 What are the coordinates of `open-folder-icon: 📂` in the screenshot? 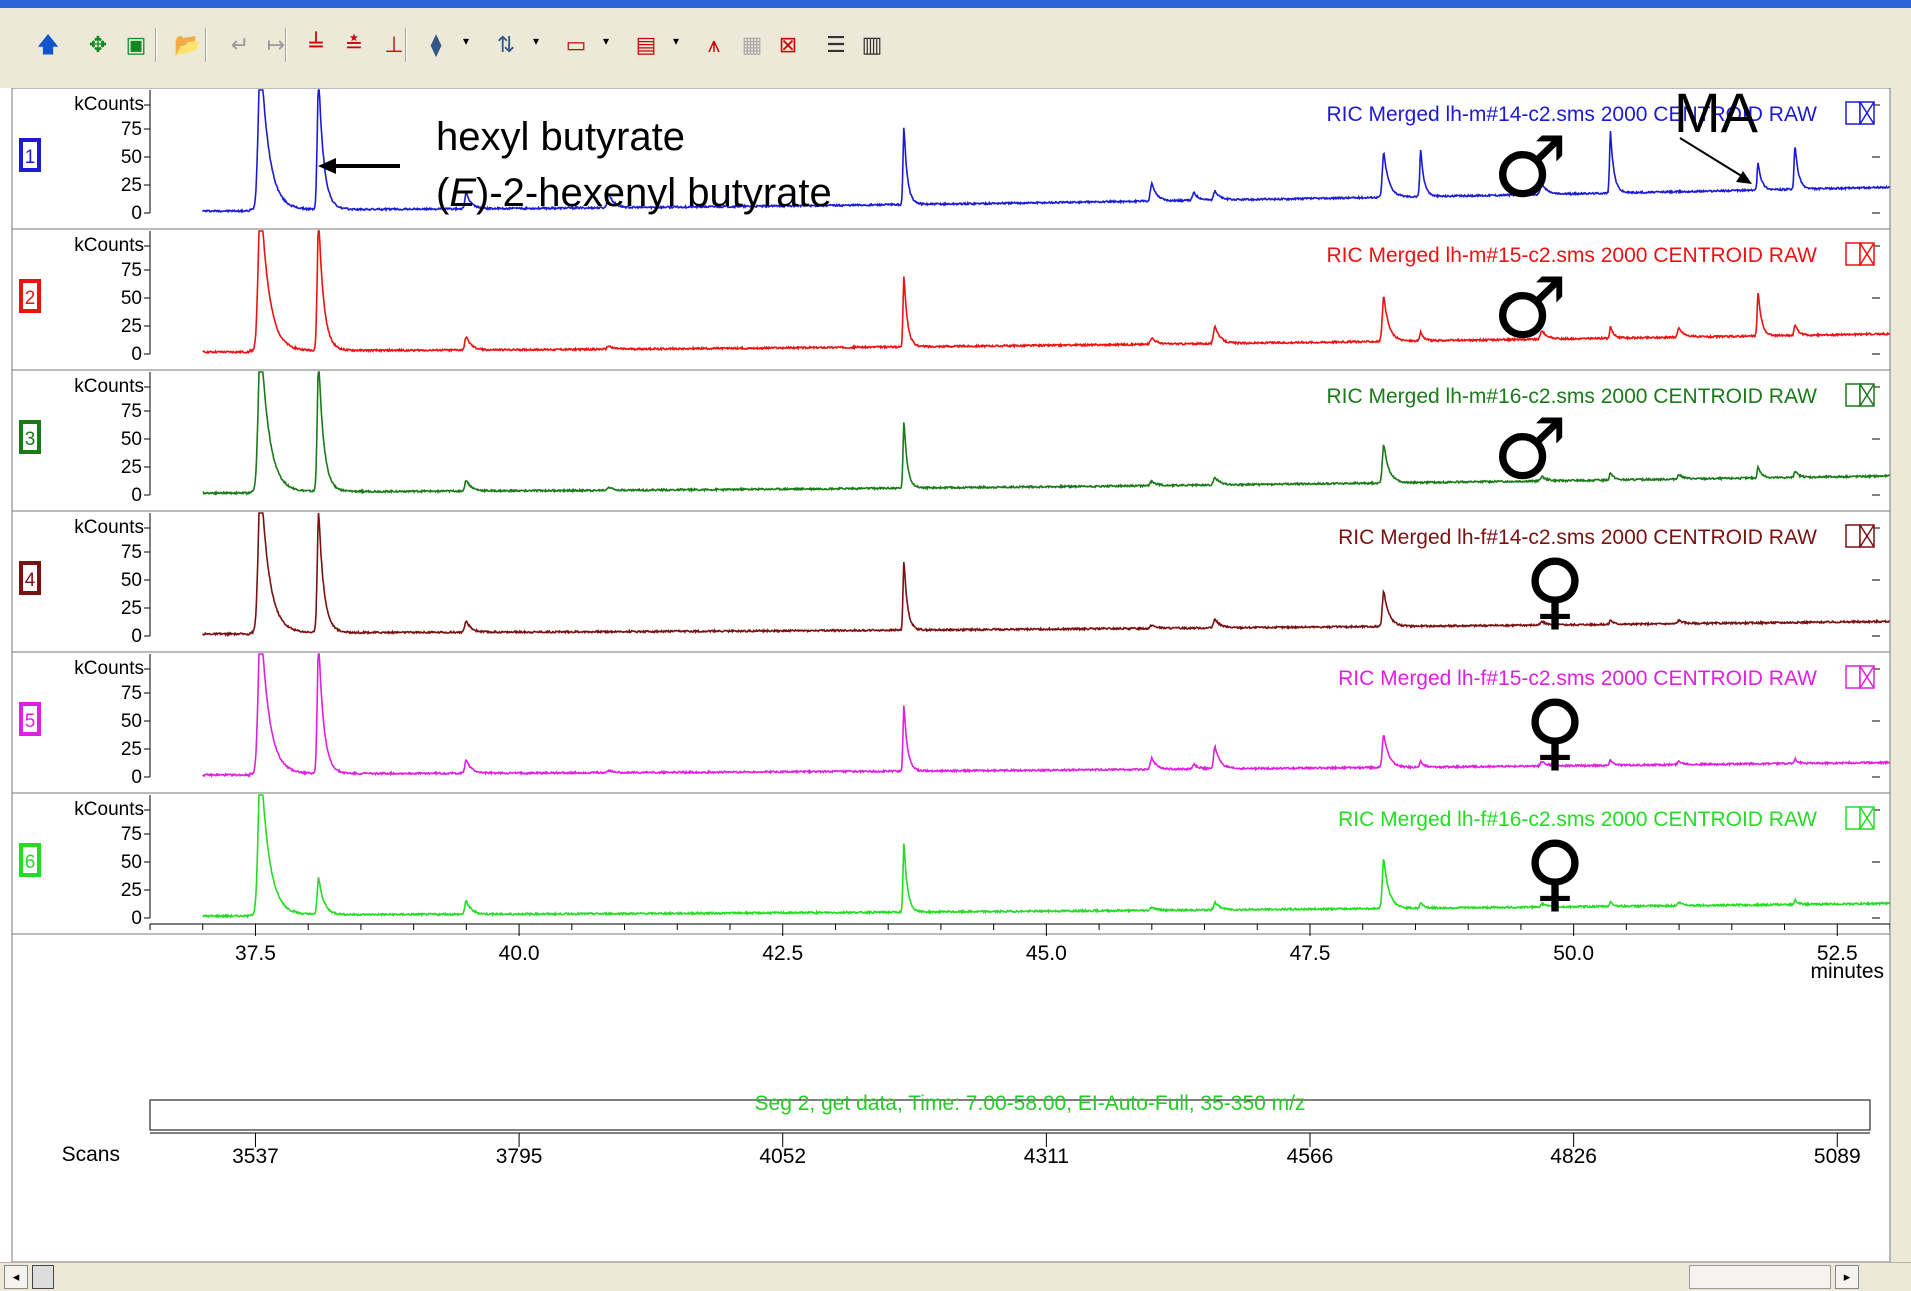 It's located at (188, 45).